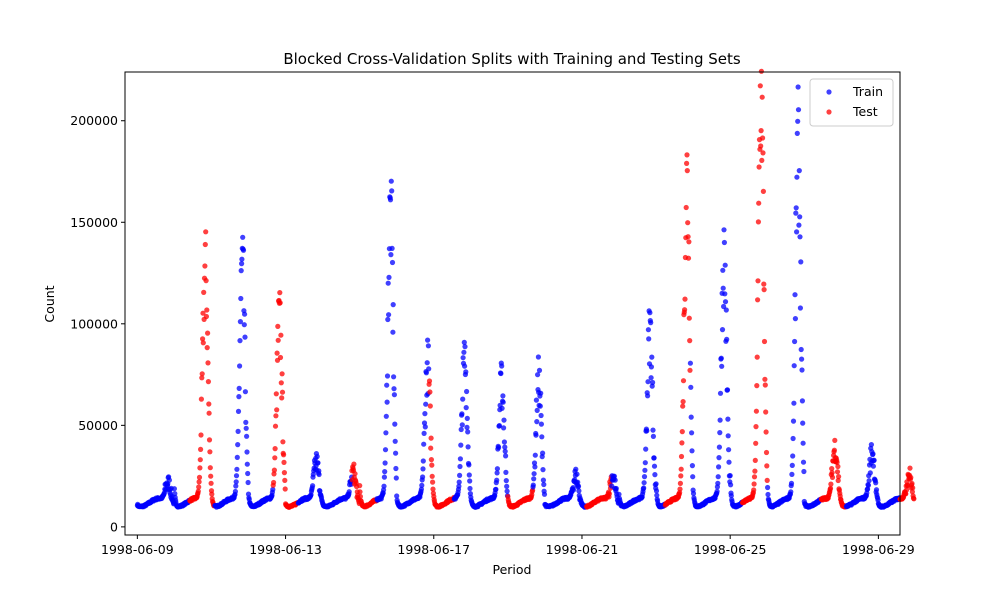 The image size is (1000, 600). What do you see at coordinates (114, 526) in the screenshot?
I see `y-tick-label: 0` at bounding box center [114, 526].